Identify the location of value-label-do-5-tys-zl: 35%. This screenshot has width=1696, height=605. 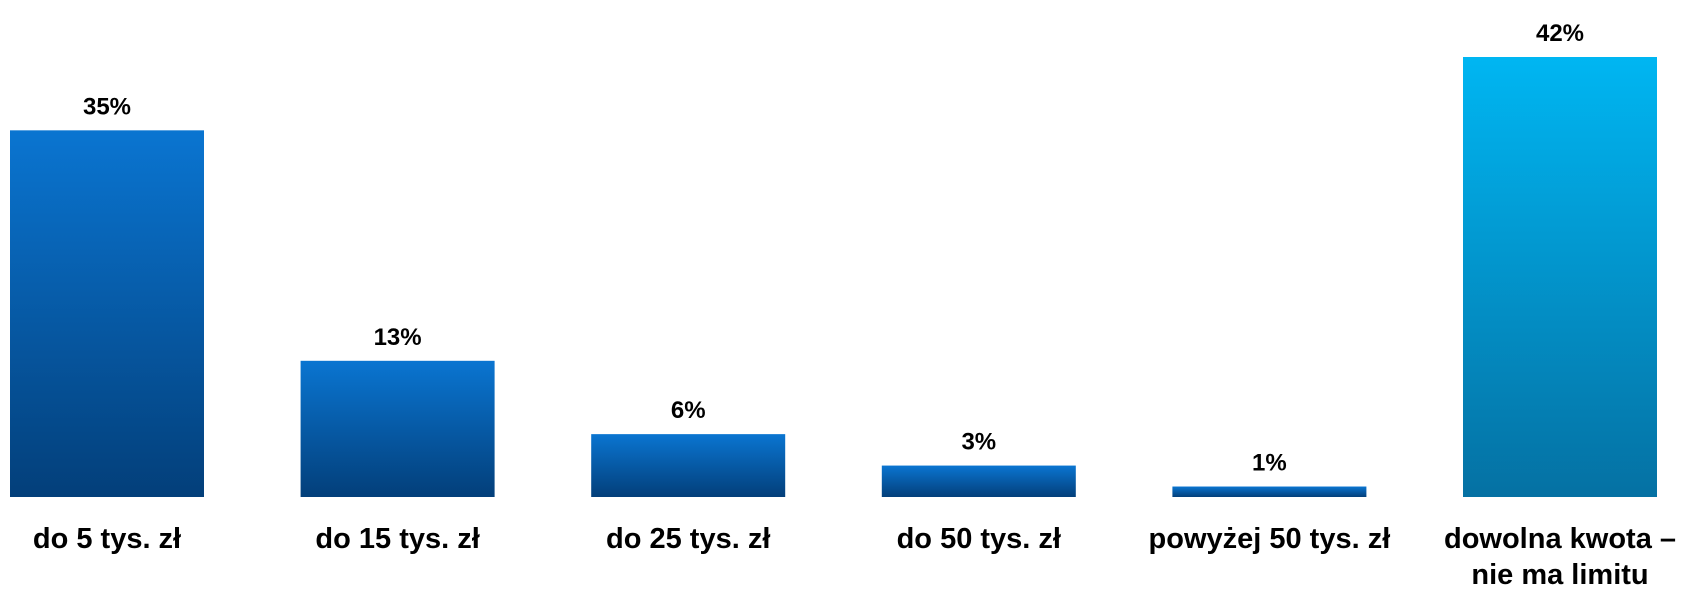
(107, 106).